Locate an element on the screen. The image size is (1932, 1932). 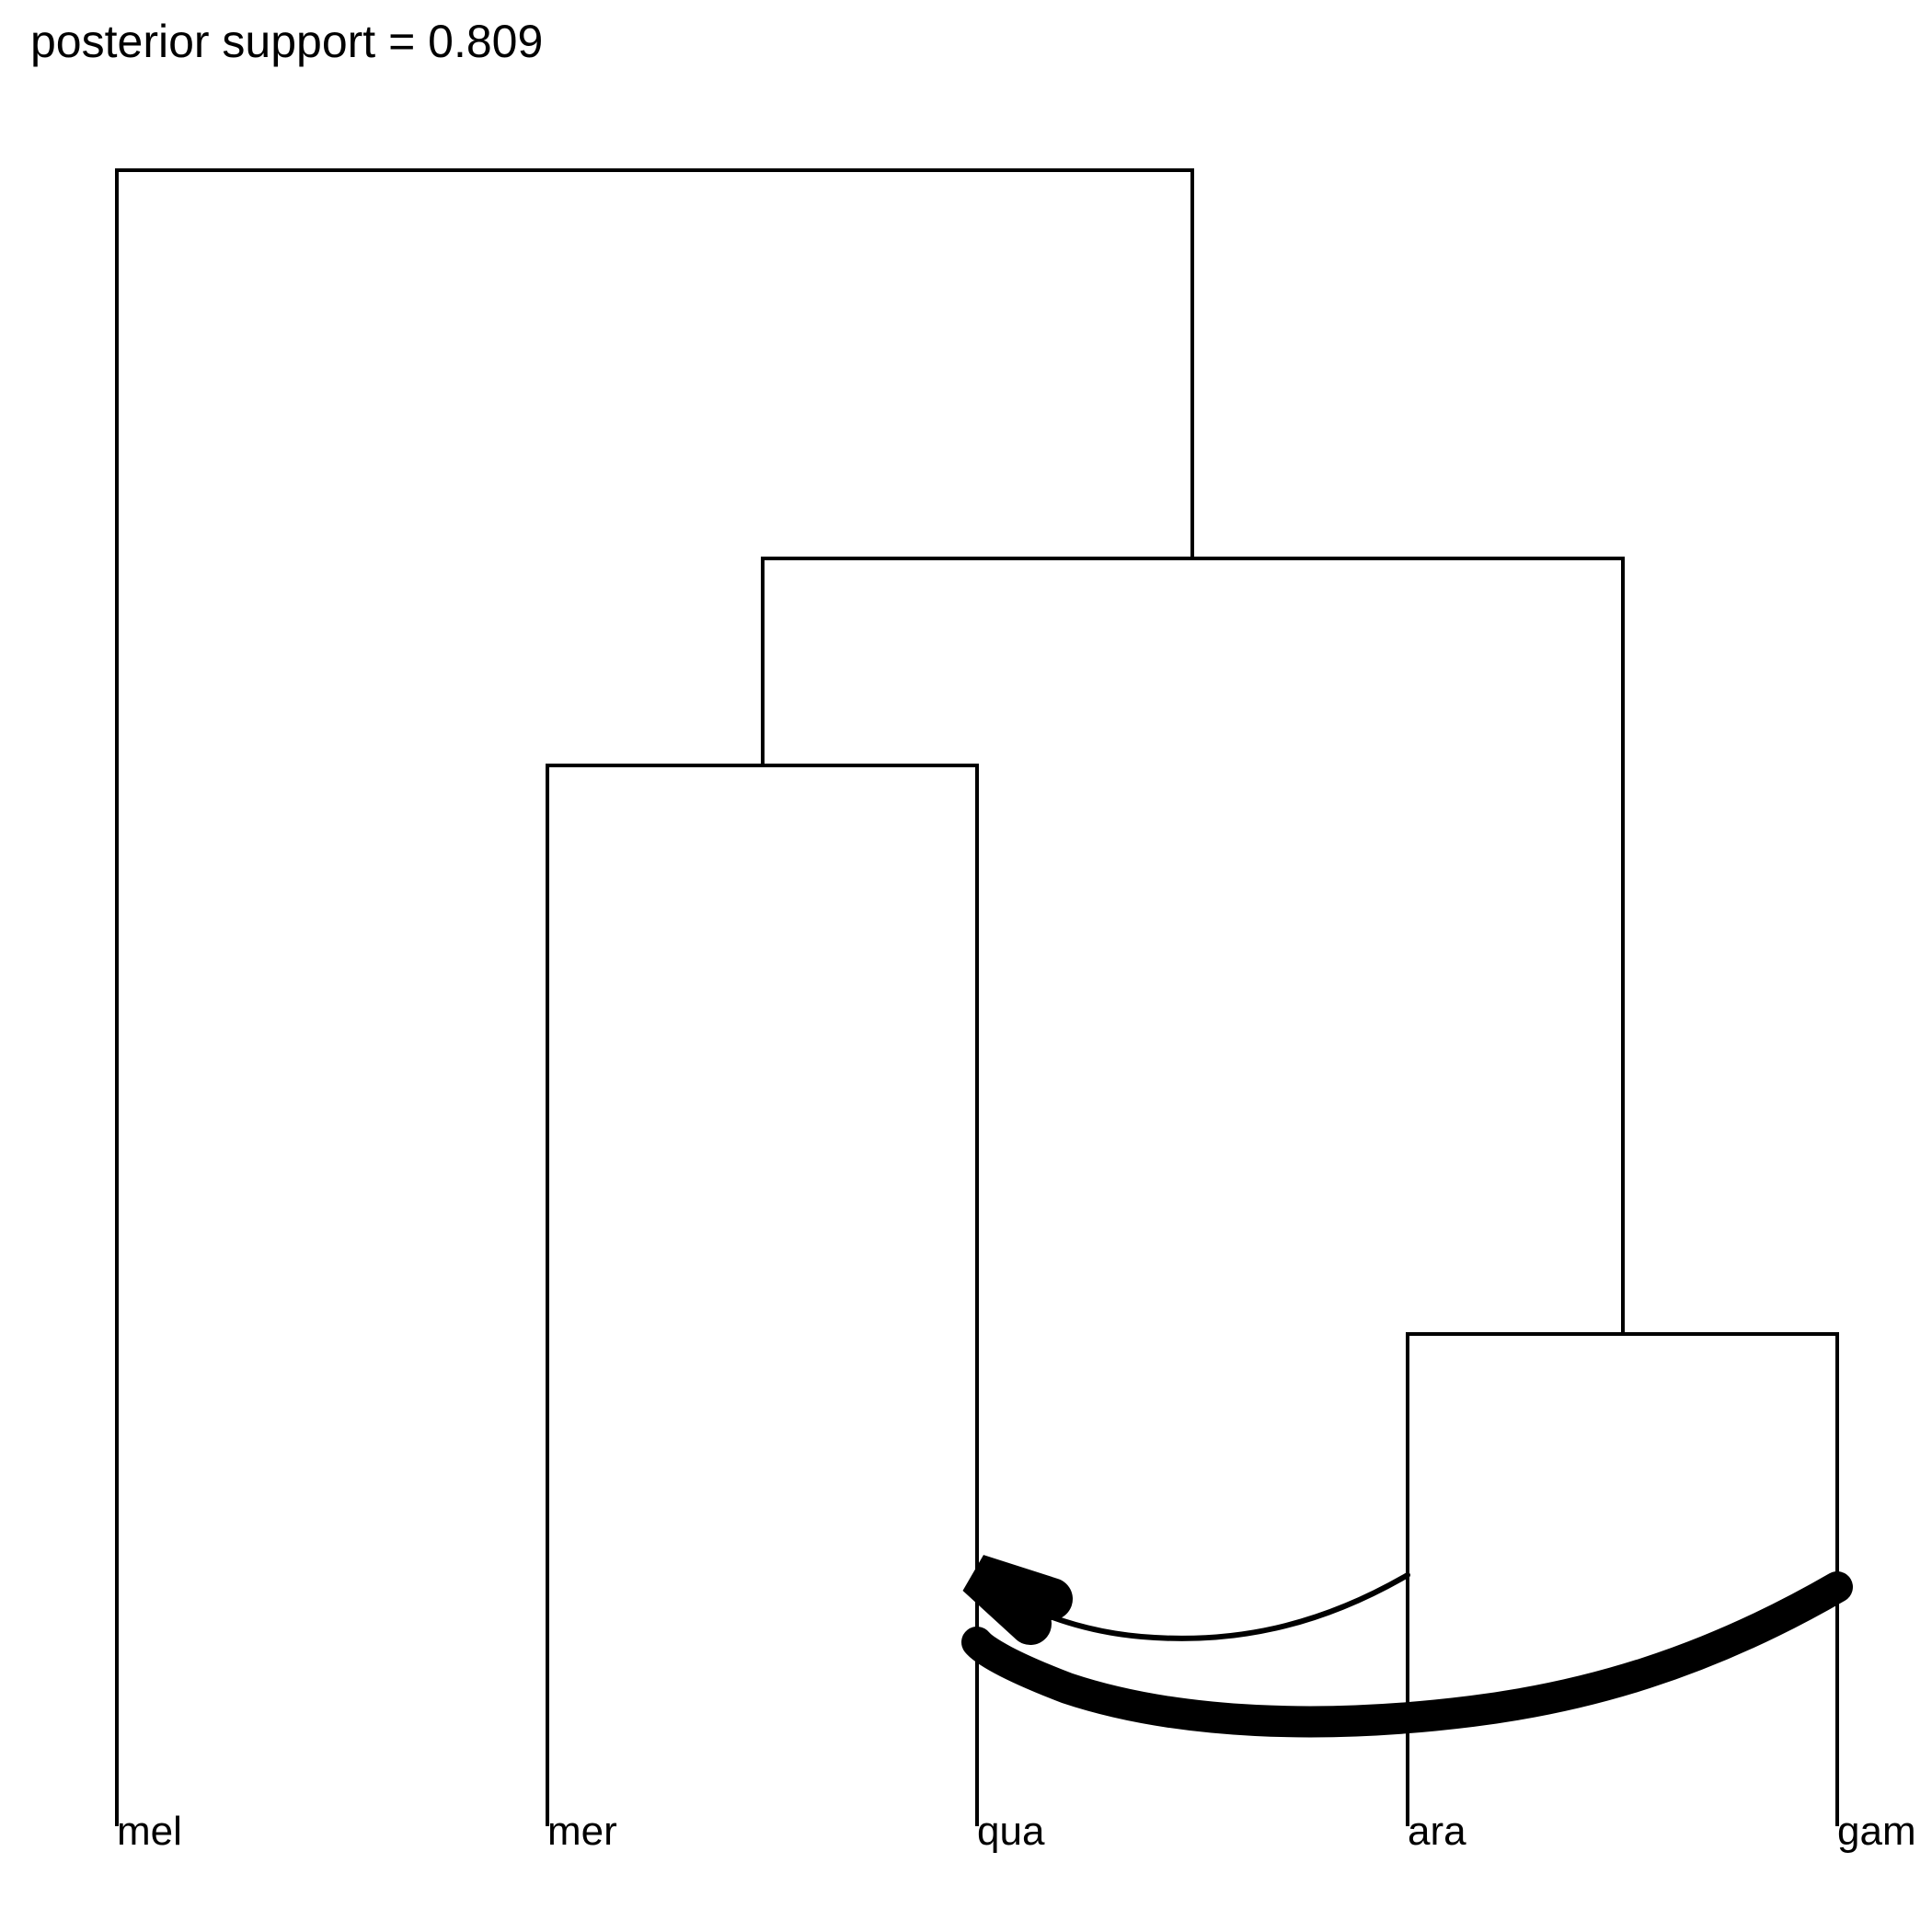
introgression-arrowhead is located at coordinates (1018, 1600).